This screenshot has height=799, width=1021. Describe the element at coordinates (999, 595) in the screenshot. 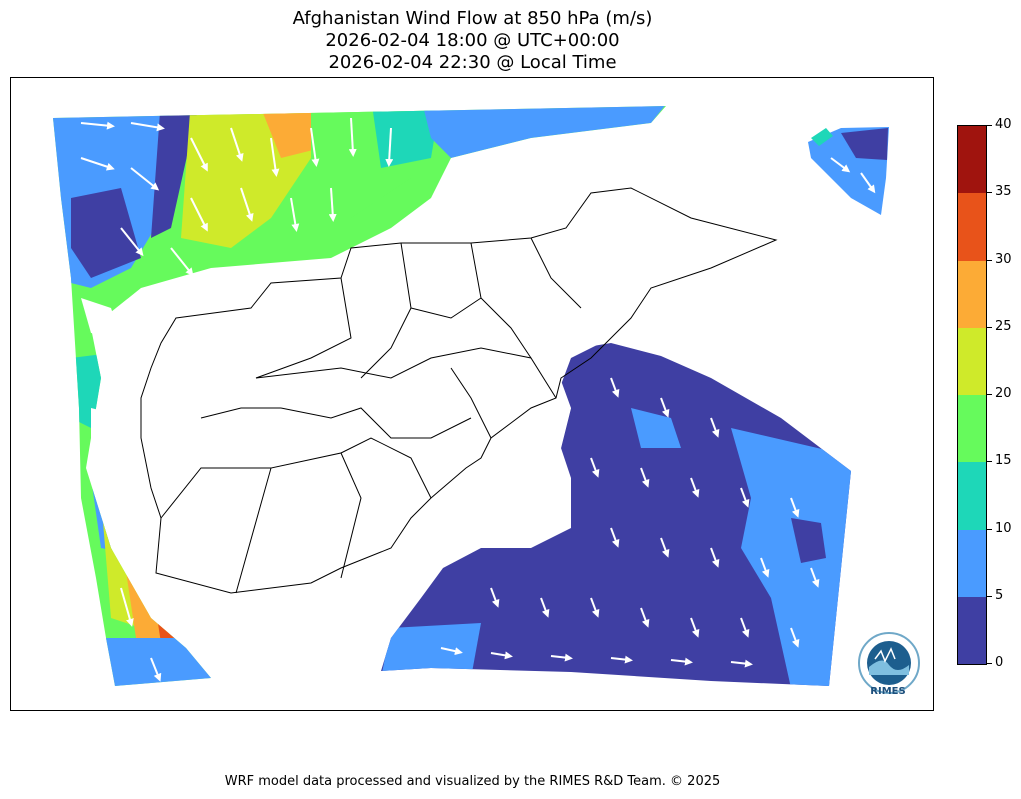

I see `colorbar-tick-label: 5` at that location.